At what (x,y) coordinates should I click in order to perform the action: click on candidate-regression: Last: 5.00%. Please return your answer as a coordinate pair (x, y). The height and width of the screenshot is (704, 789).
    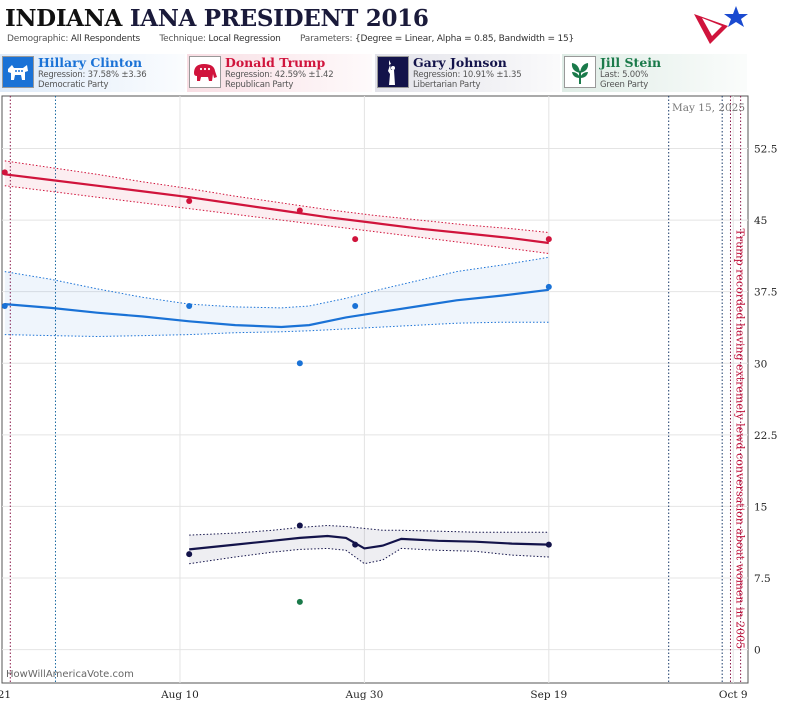
    Looking at the image, I should click on (624, 75).